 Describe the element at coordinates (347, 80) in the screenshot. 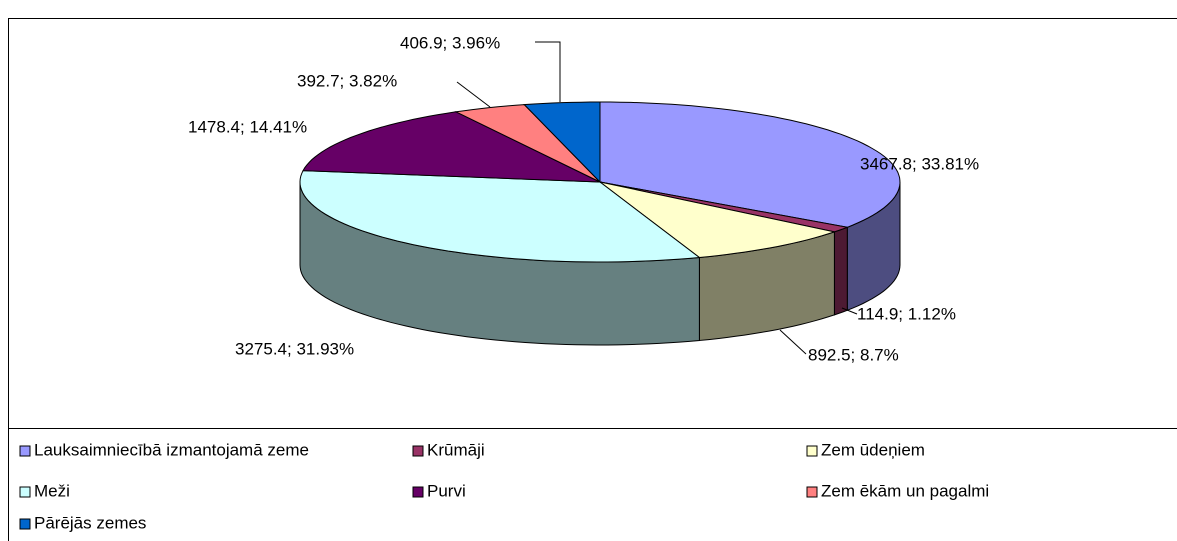

I see `data-label: 392.7; 3.82%` at that location.